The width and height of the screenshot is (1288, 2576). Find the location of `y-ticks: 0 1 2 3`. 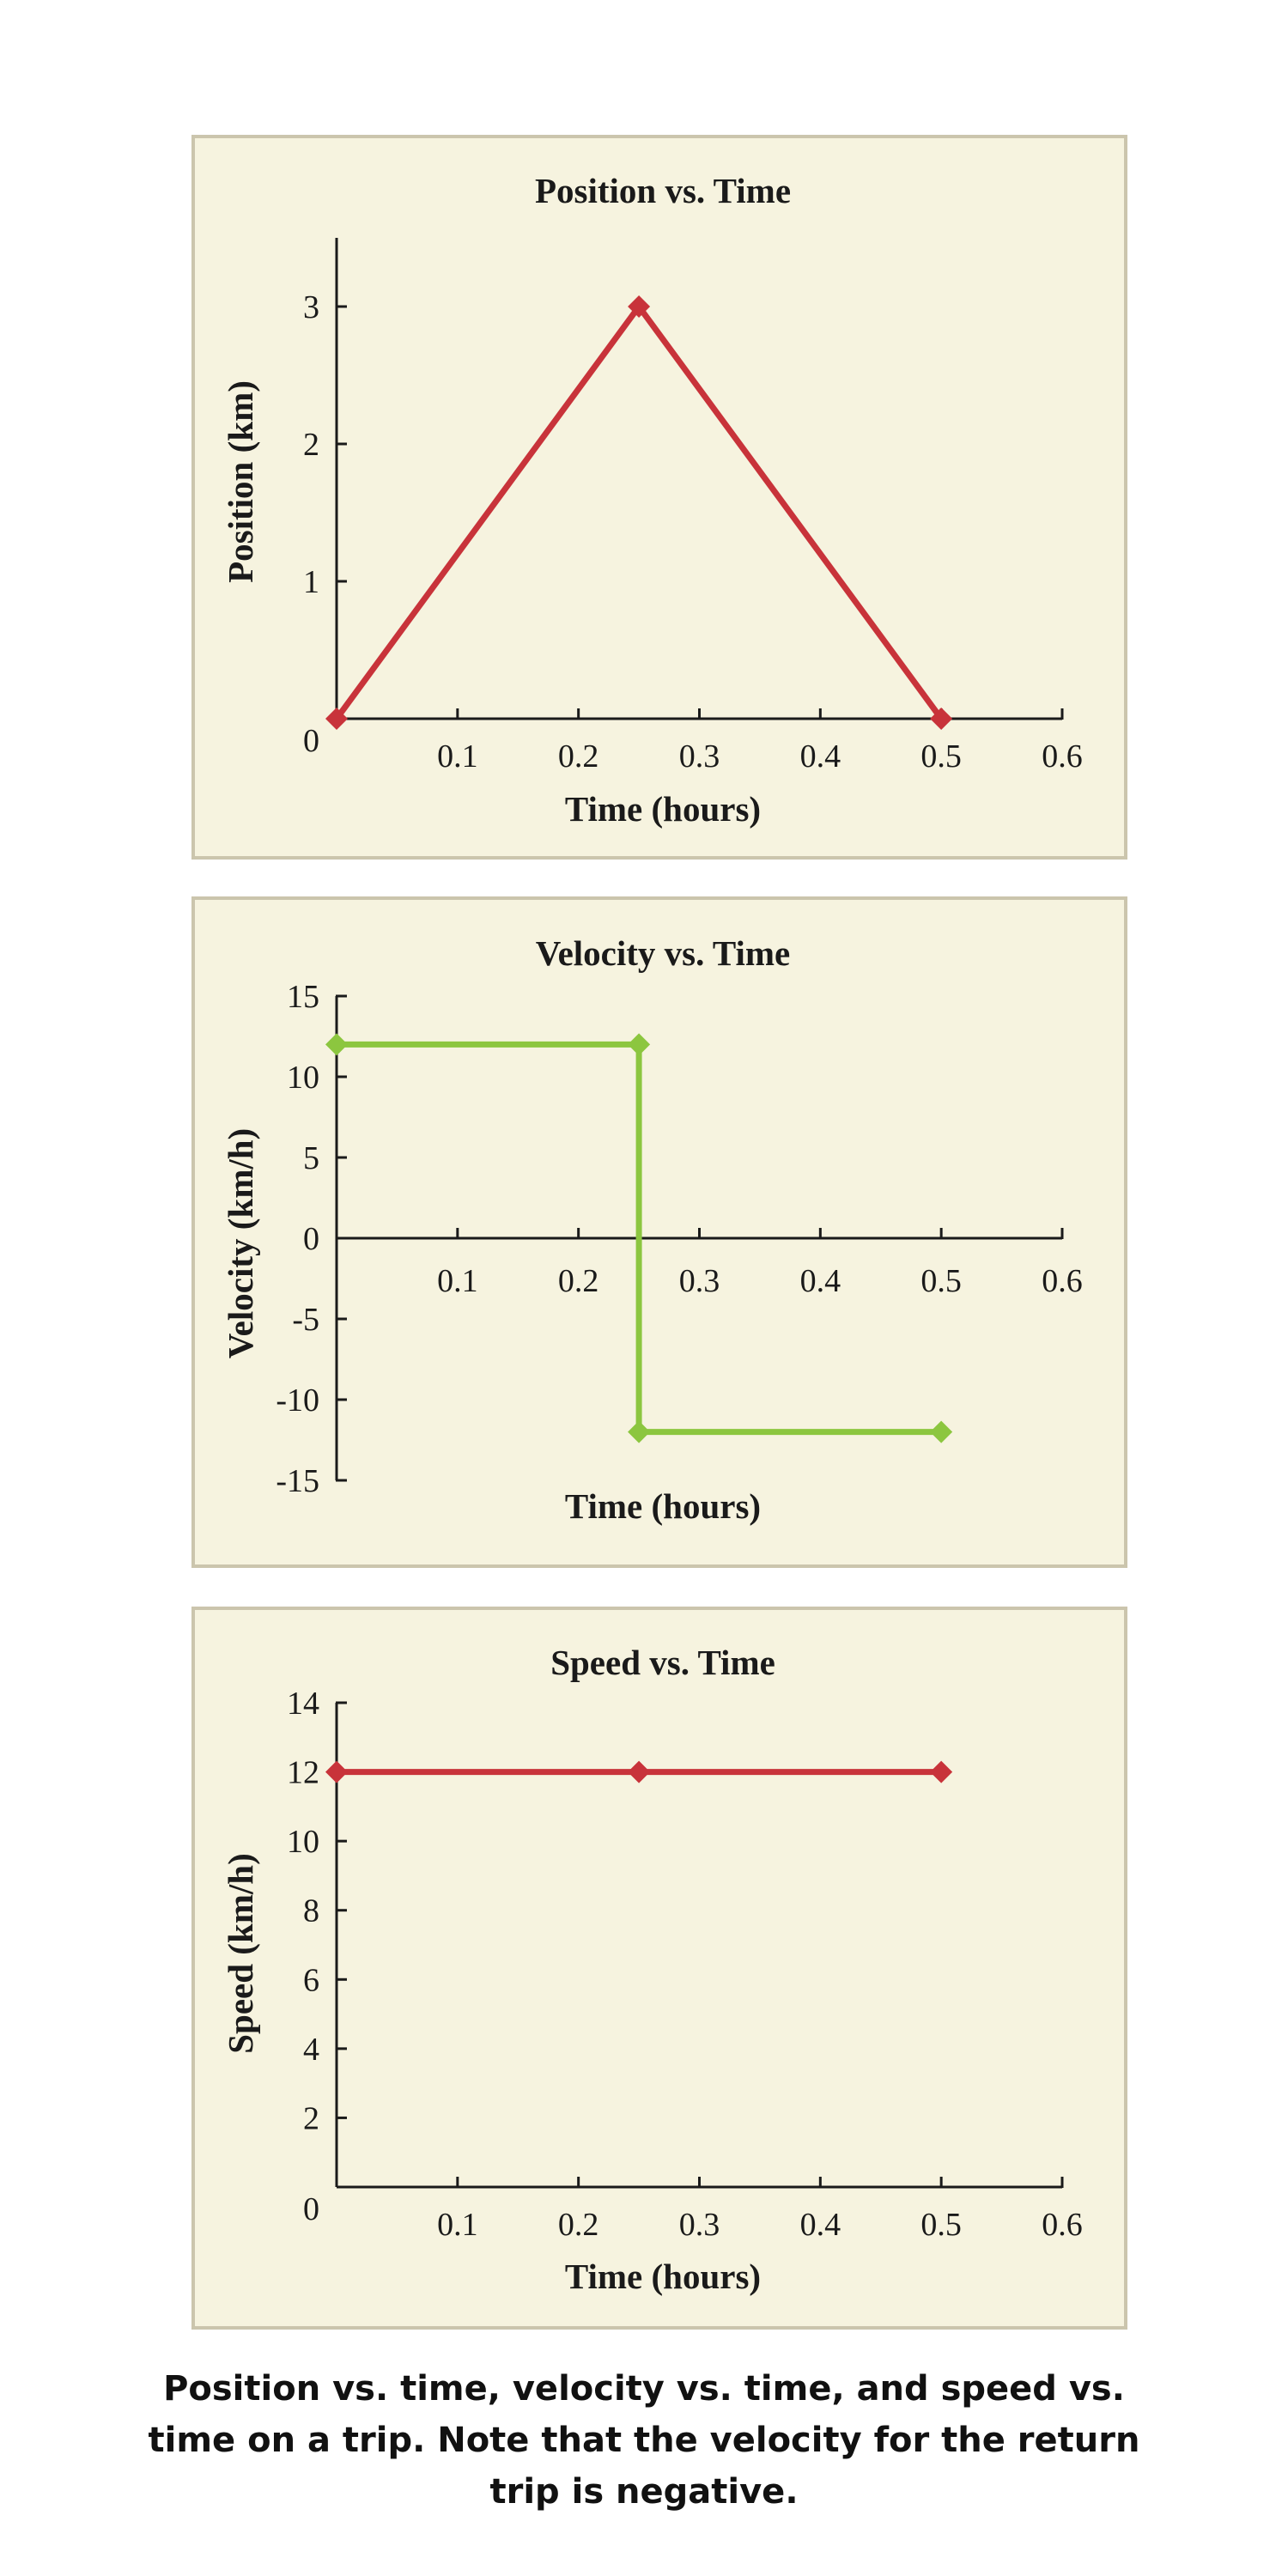

y-ticks: 0 1 2 3 is located at coordinates (325, 524).